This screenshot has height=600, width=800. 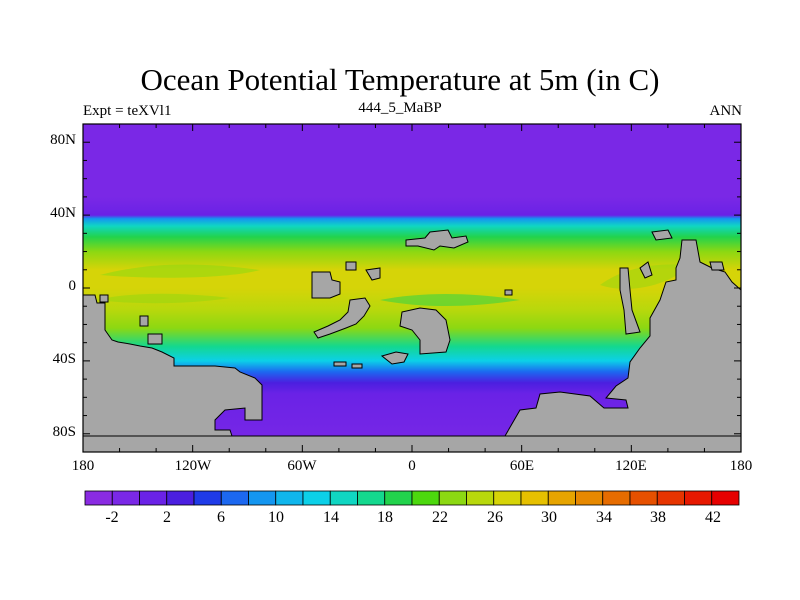 I want to click on colorbar, so click(x=412, y=498).